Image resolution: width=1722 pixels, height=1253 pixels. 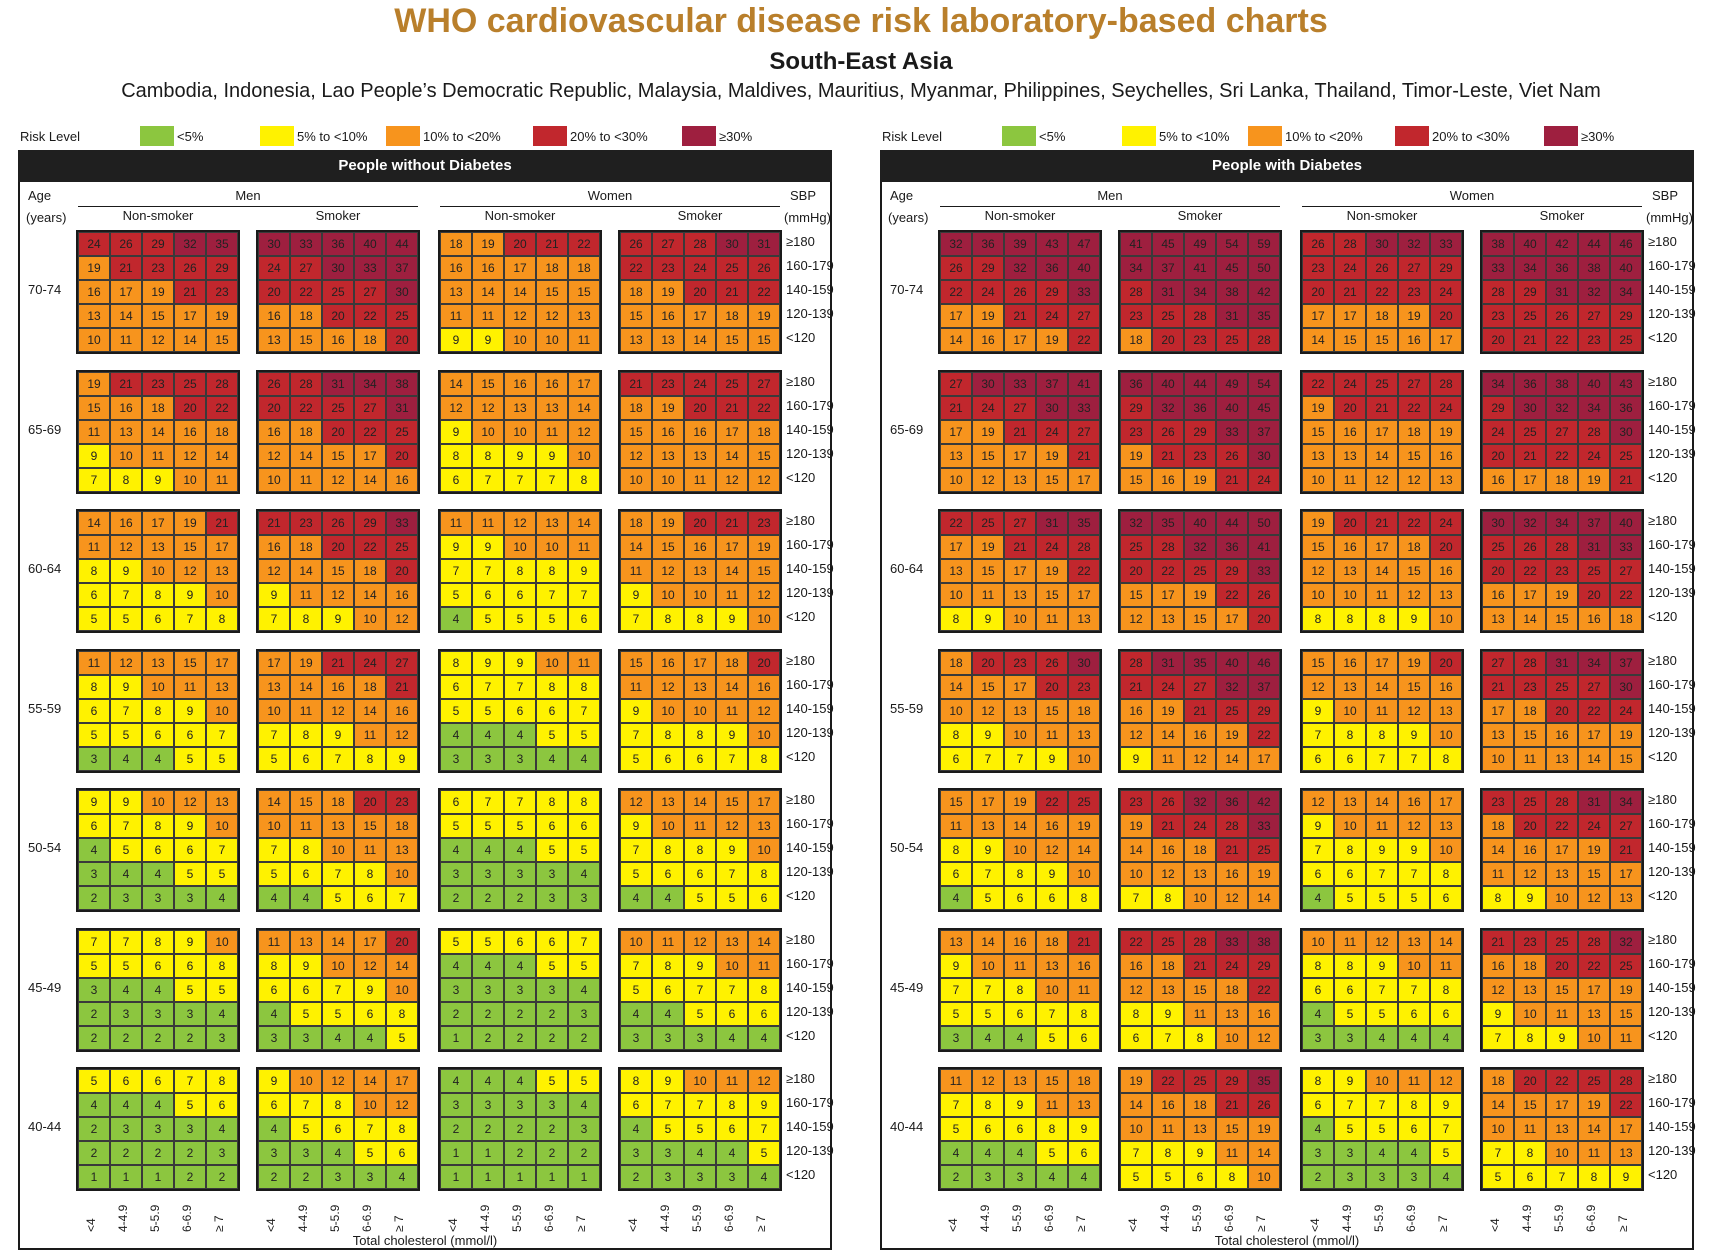 I want to click on risk-cell: 19, so click(x=94, y=268).